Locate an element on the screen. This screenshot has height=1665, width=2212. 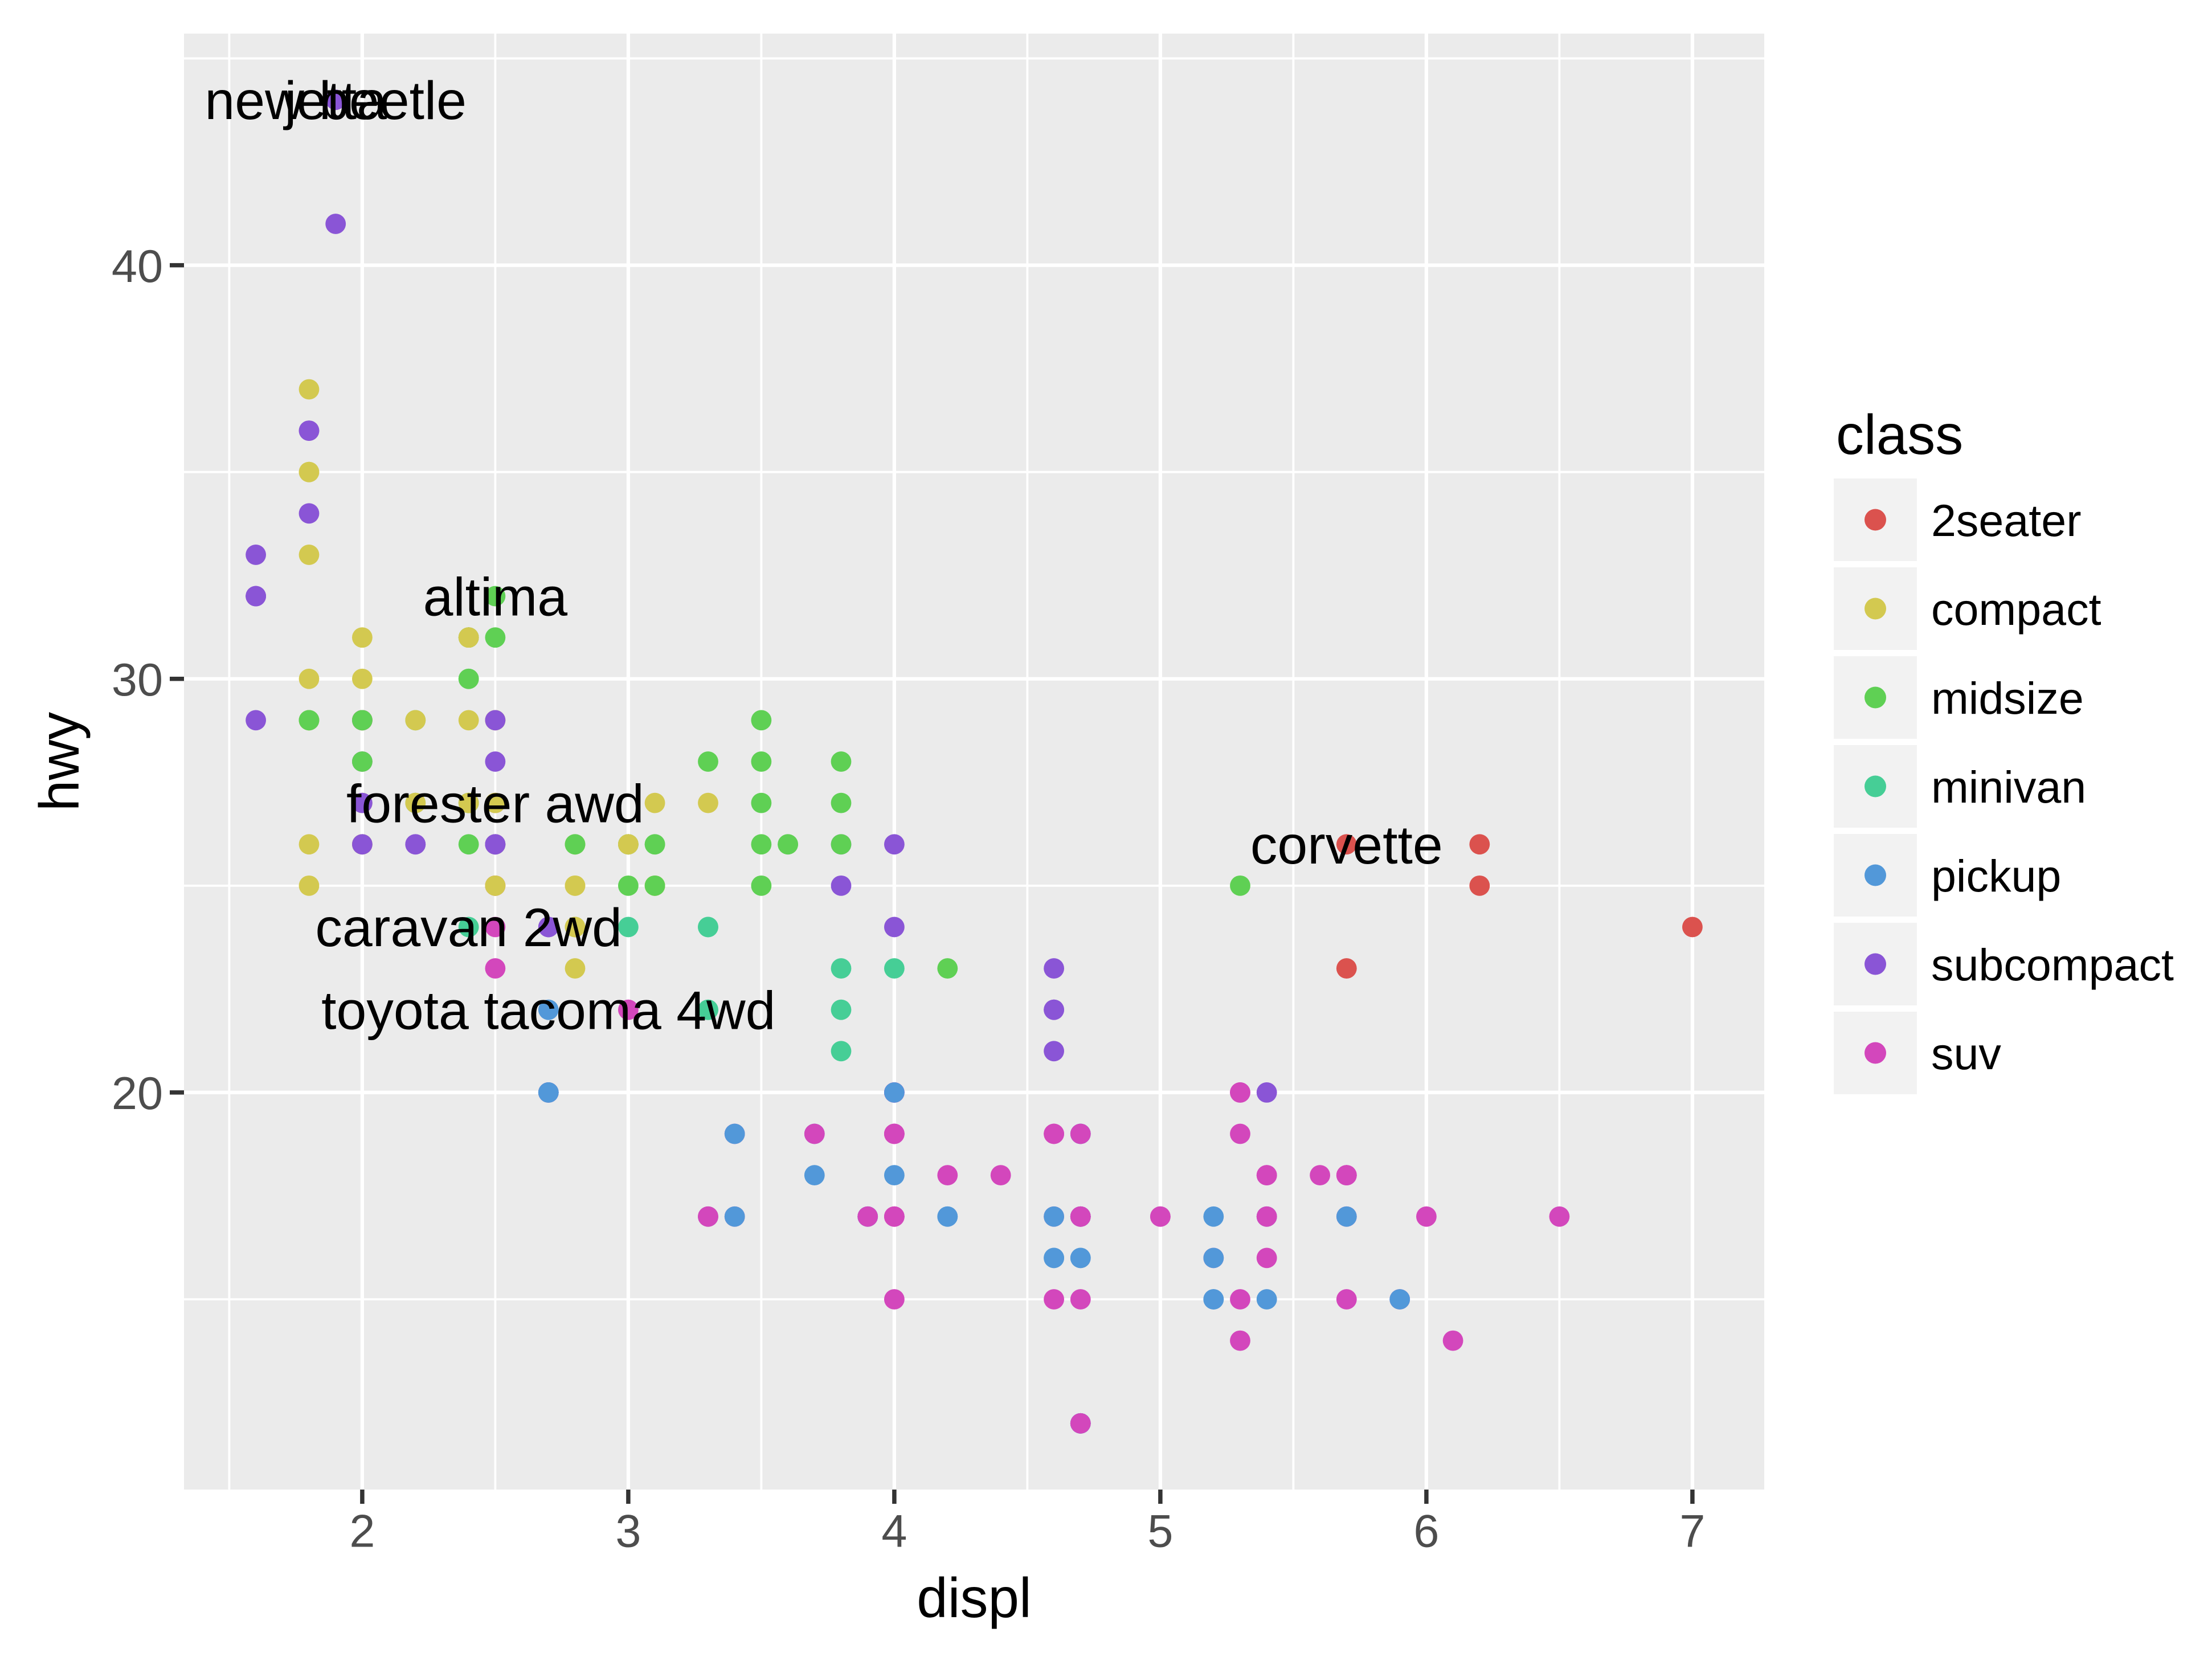
legend-item-label: pickup is located at coordinates (1996, 875).